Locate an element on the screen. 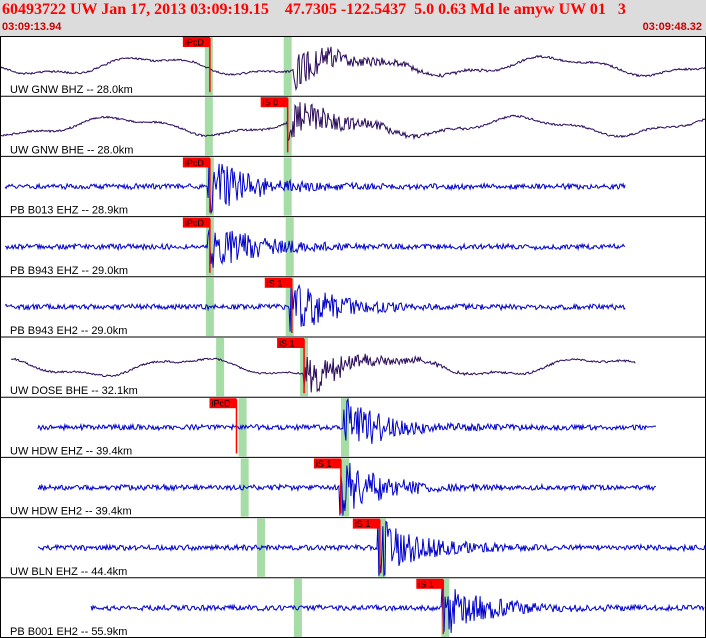  trace-row: iS 1 UW DOSE BHE -- 32.1km is located at coordinates (353, 366).